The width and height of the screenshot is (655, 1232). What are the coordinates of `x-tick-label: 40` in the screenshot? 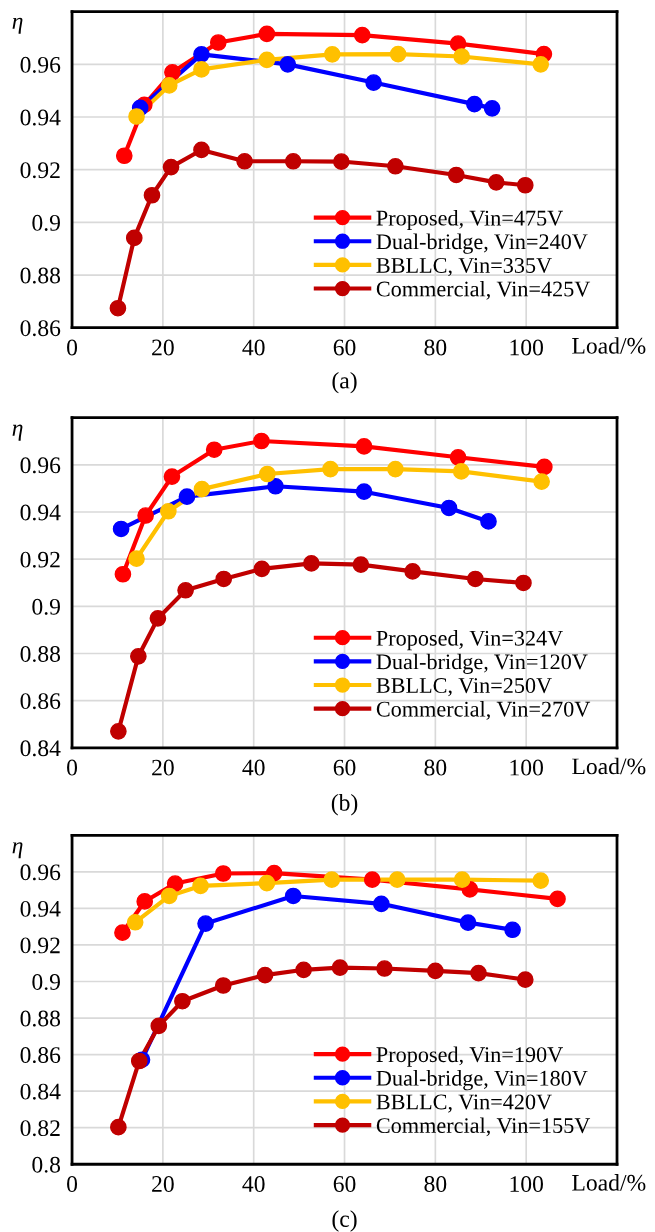 It's located at (253, 767).